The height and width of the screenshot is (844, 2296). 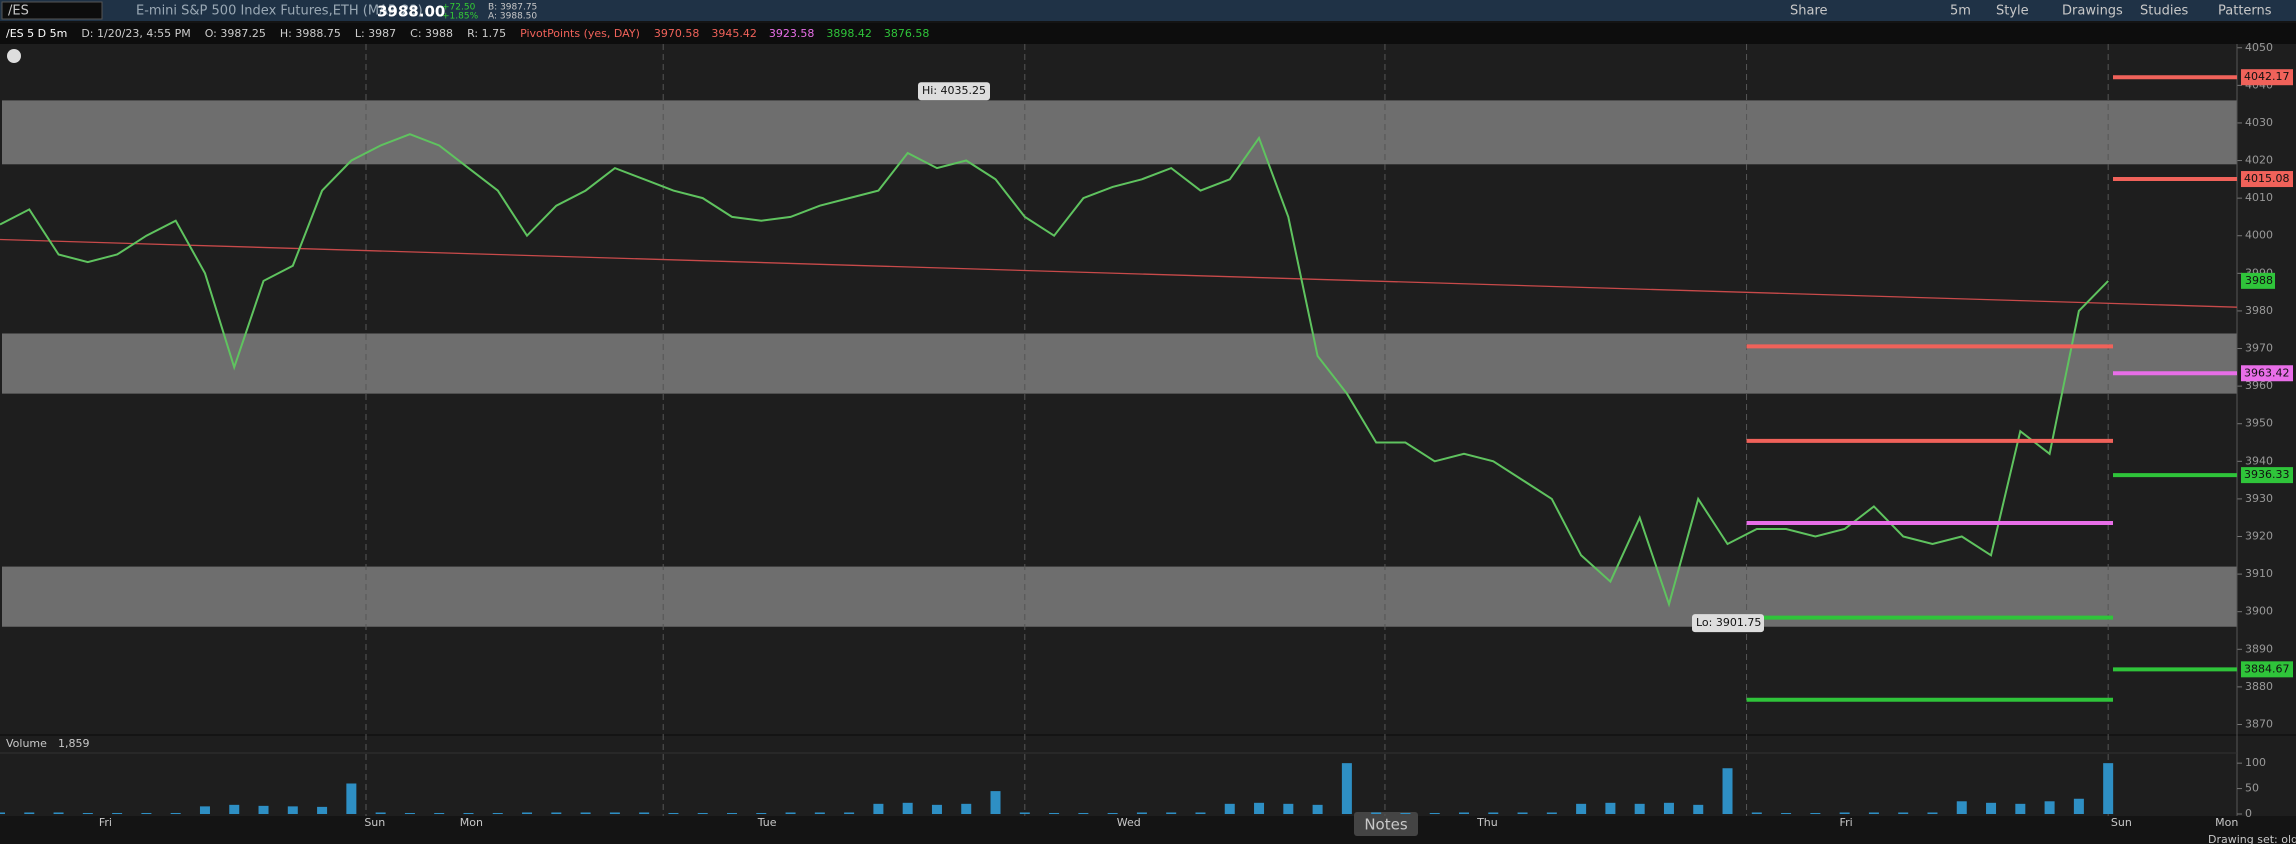 What do you see at coordinates (2259, 348) in the screenshot?
I see `y-tick-label: 3970` at bounding box center [2259, 348].